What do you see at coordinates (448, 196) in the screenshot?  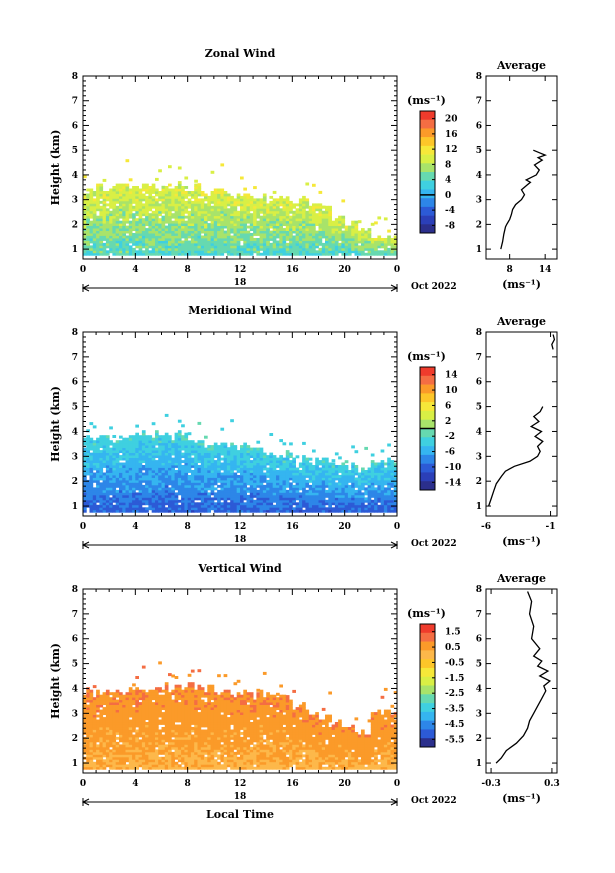 I see `colorbar-label: 0` at bounding box center [448, 196].